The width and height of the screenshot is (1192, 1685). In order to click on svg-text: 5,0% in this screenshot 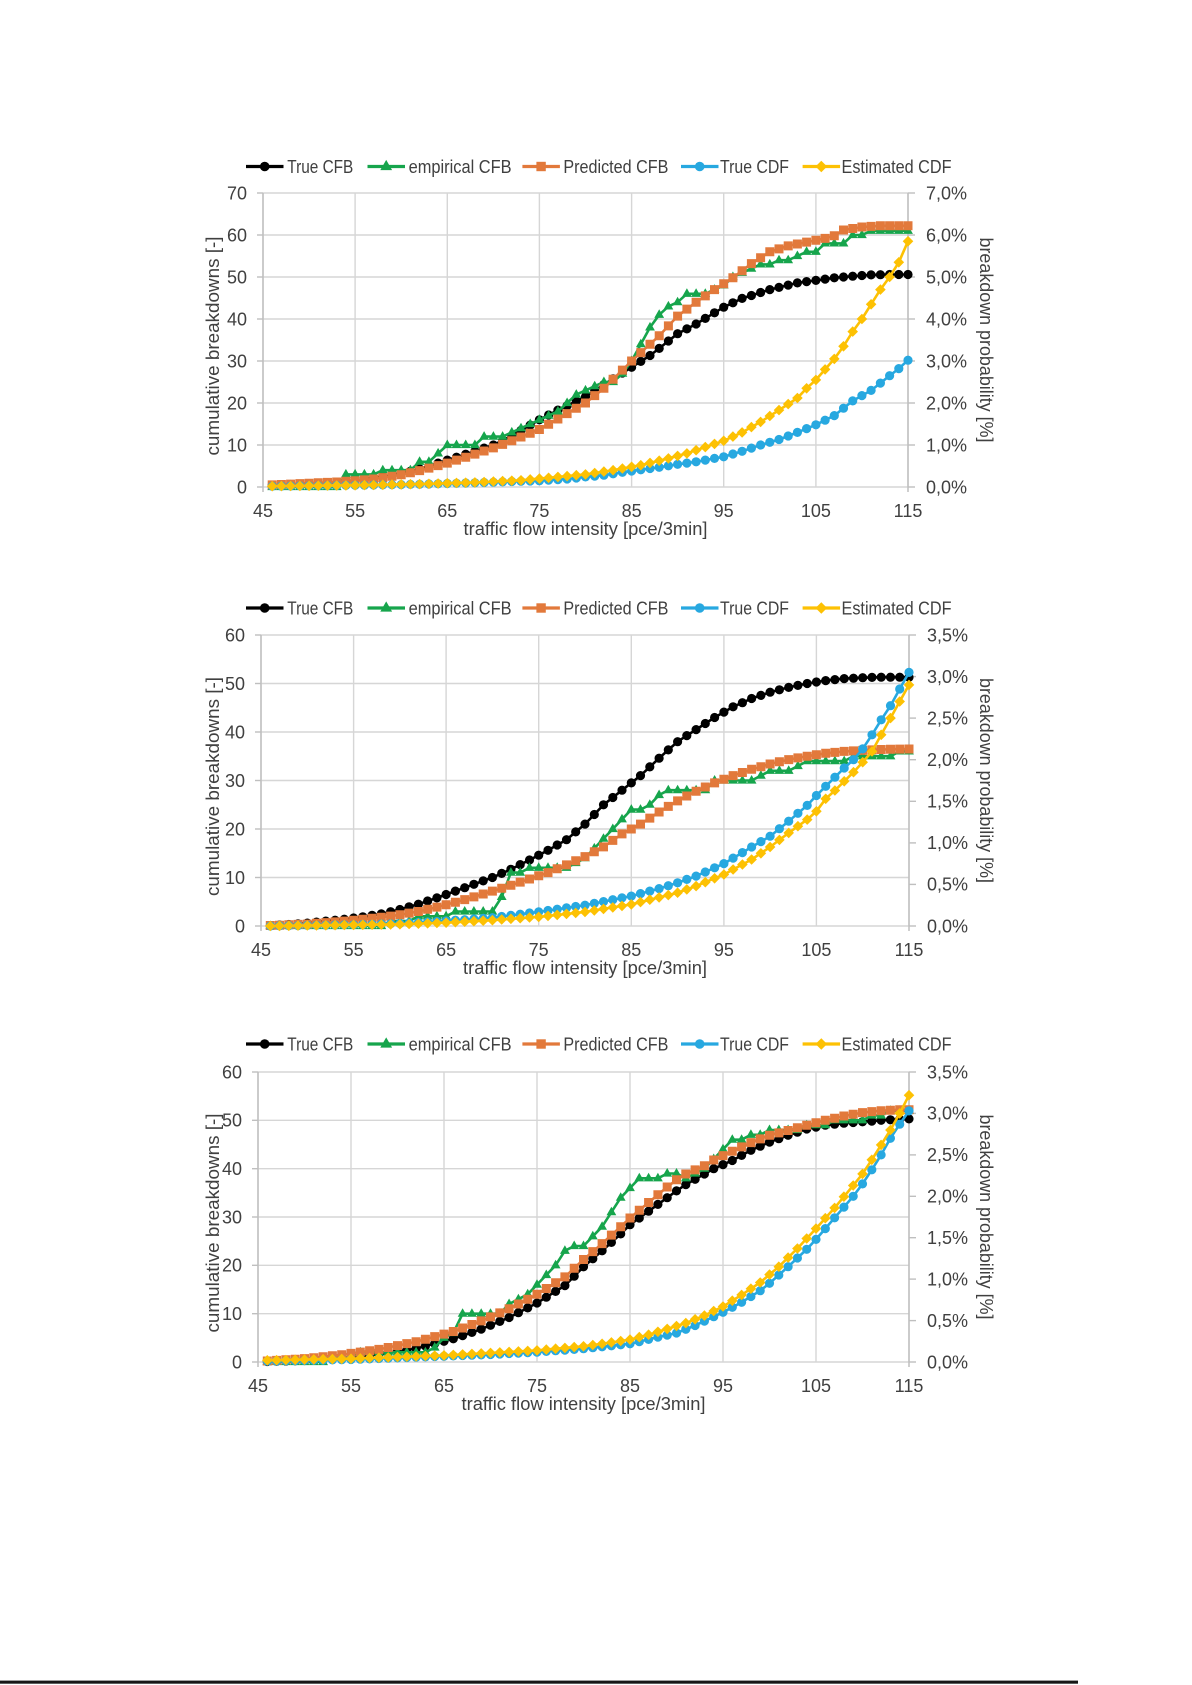, I will do `click(946, 277)`.